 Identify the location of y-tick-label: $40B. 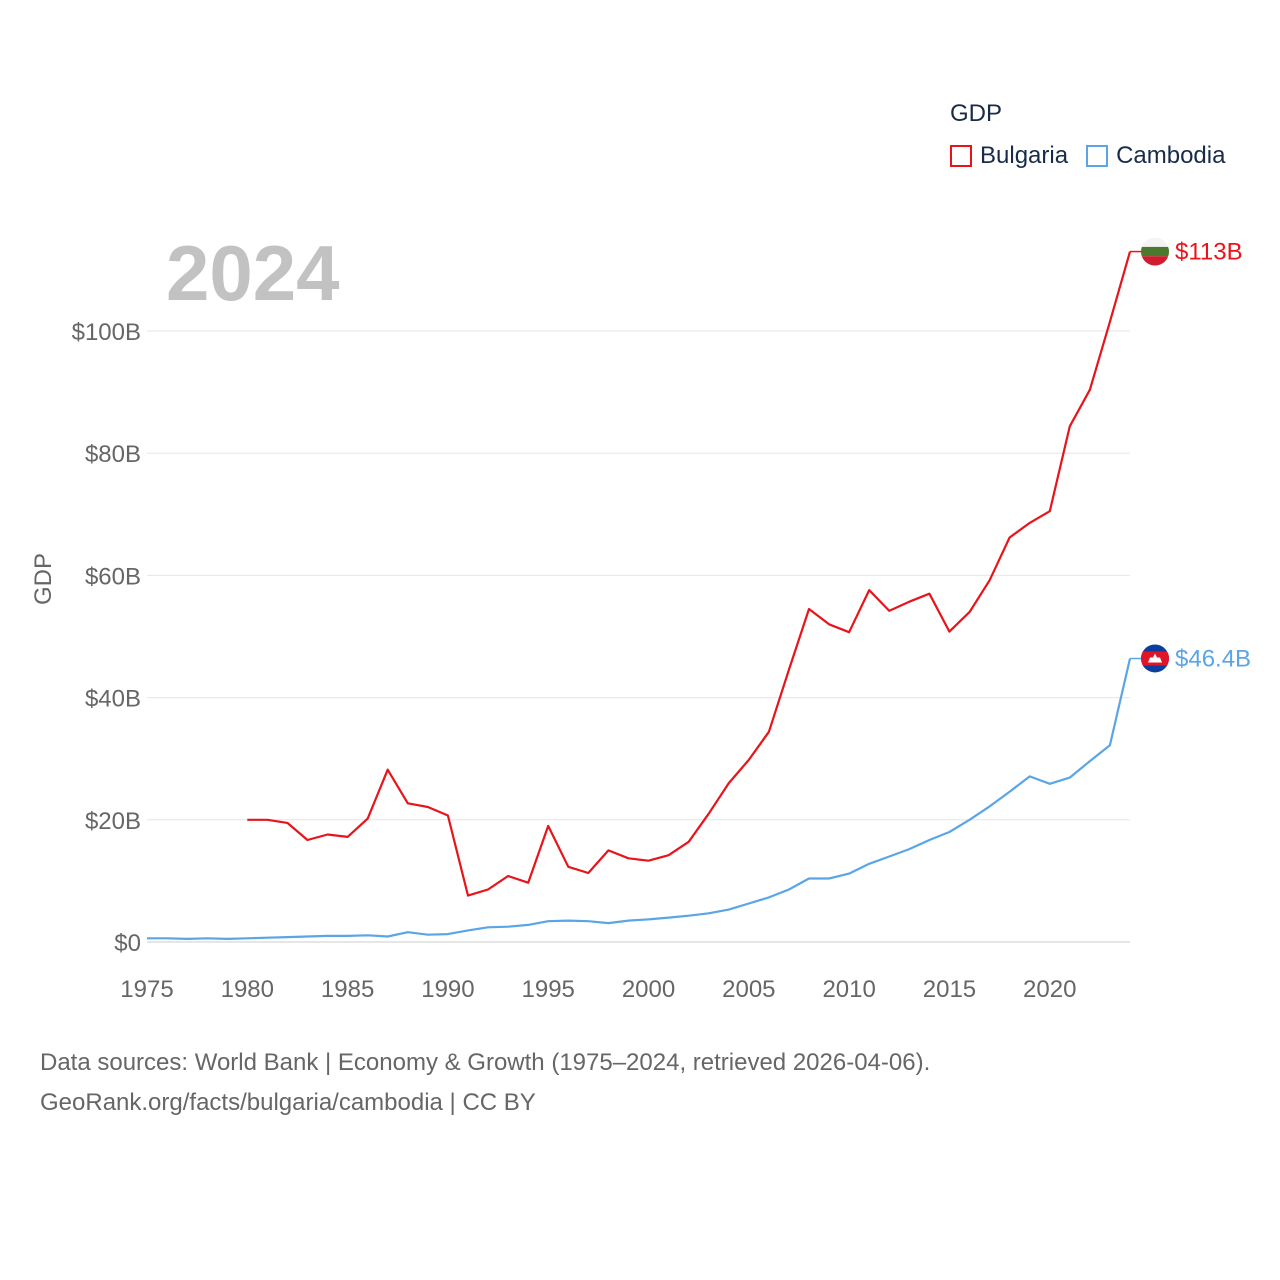
(113, 699).